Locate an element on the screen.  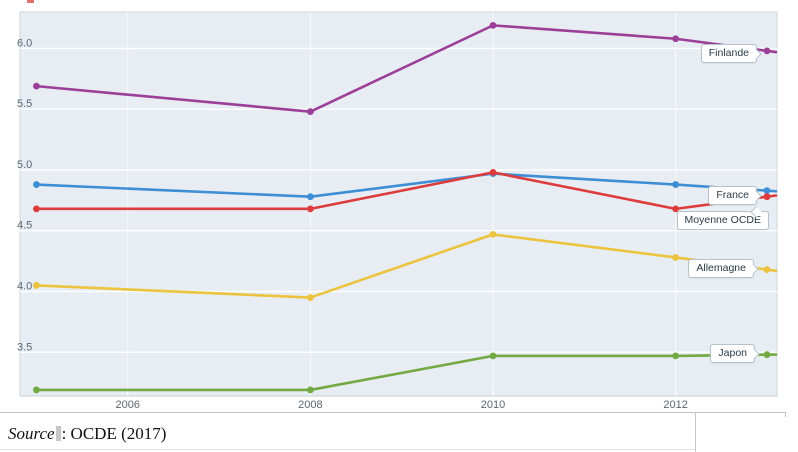
series-label-text: Japon is located at coordinates (732, 353).